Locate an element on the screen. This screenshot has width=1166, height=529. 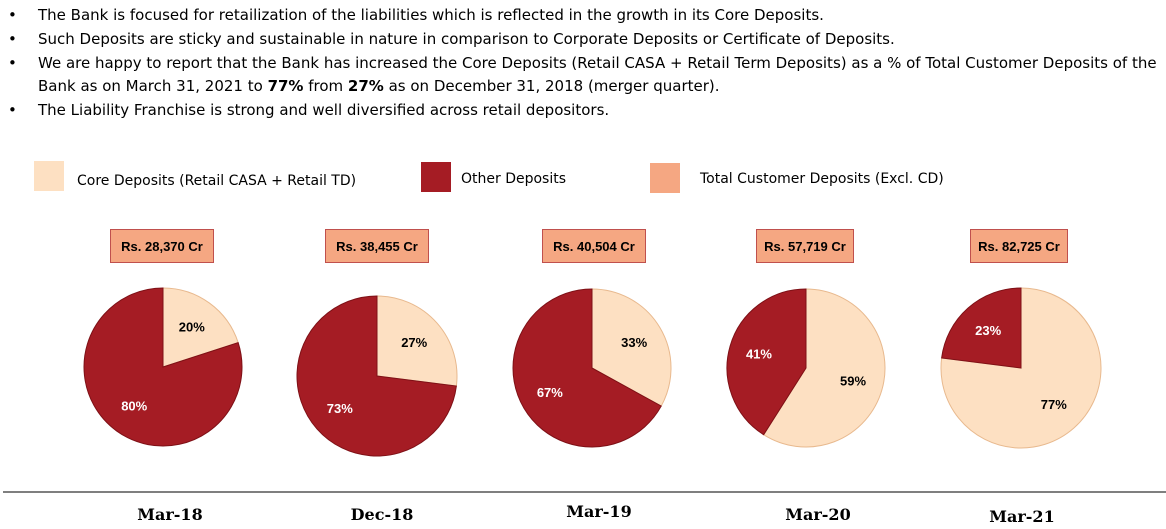
pie-data-label: 20% is located at coordinates (192, 326).